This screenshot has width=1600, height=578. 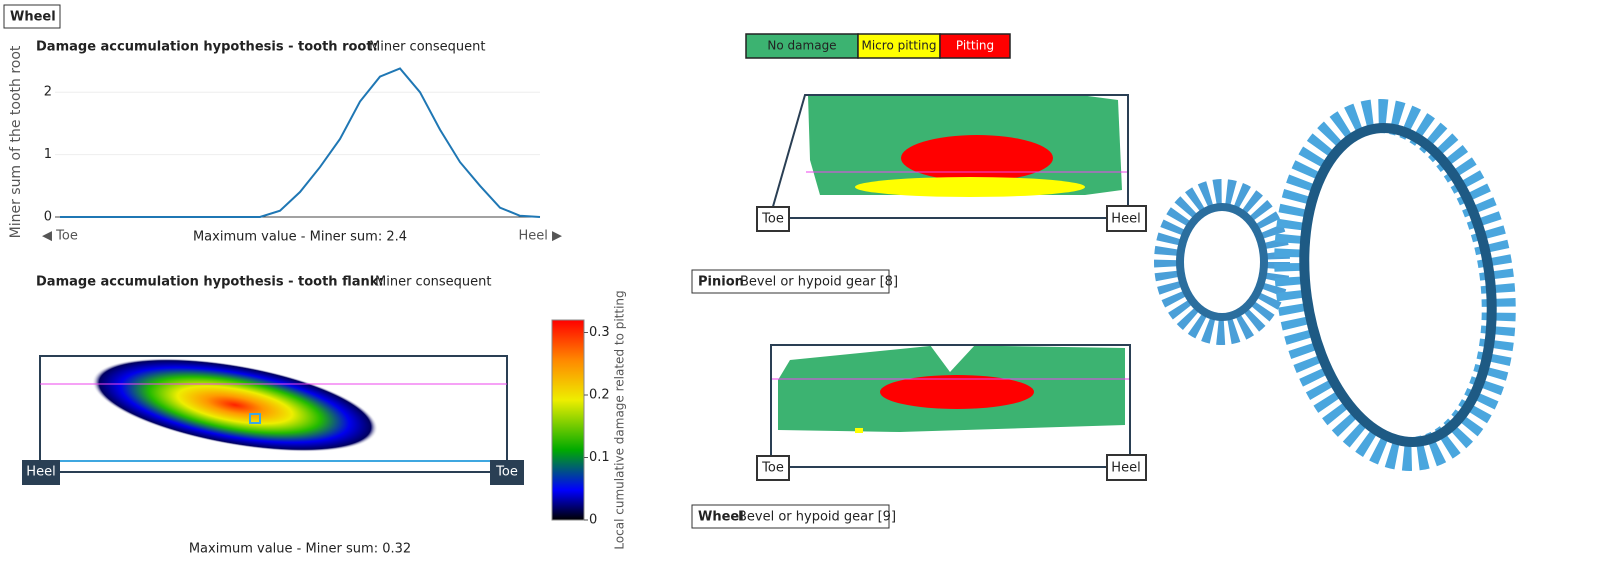 I want to click on wheel-frame, so click(x=950, y=406).